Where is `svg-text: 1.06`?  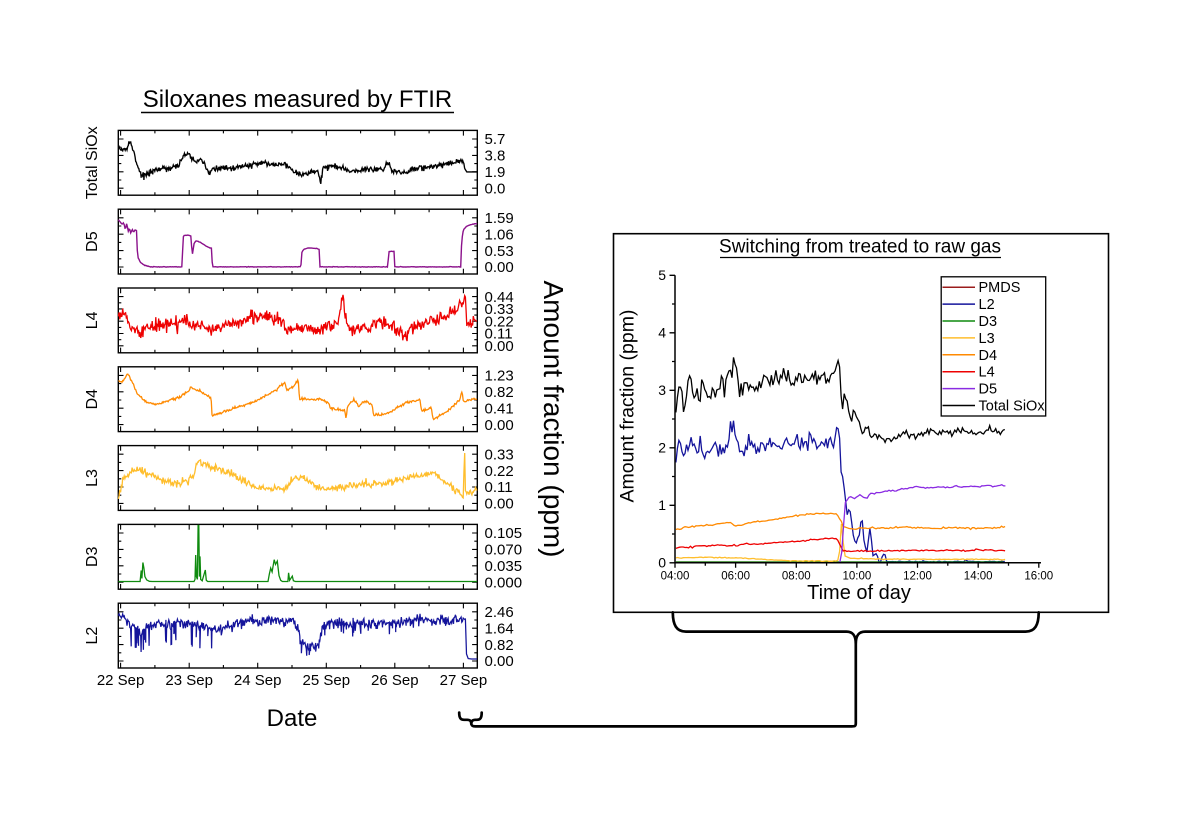 svg-text: 1.06 is located at coordinates (499, 234).